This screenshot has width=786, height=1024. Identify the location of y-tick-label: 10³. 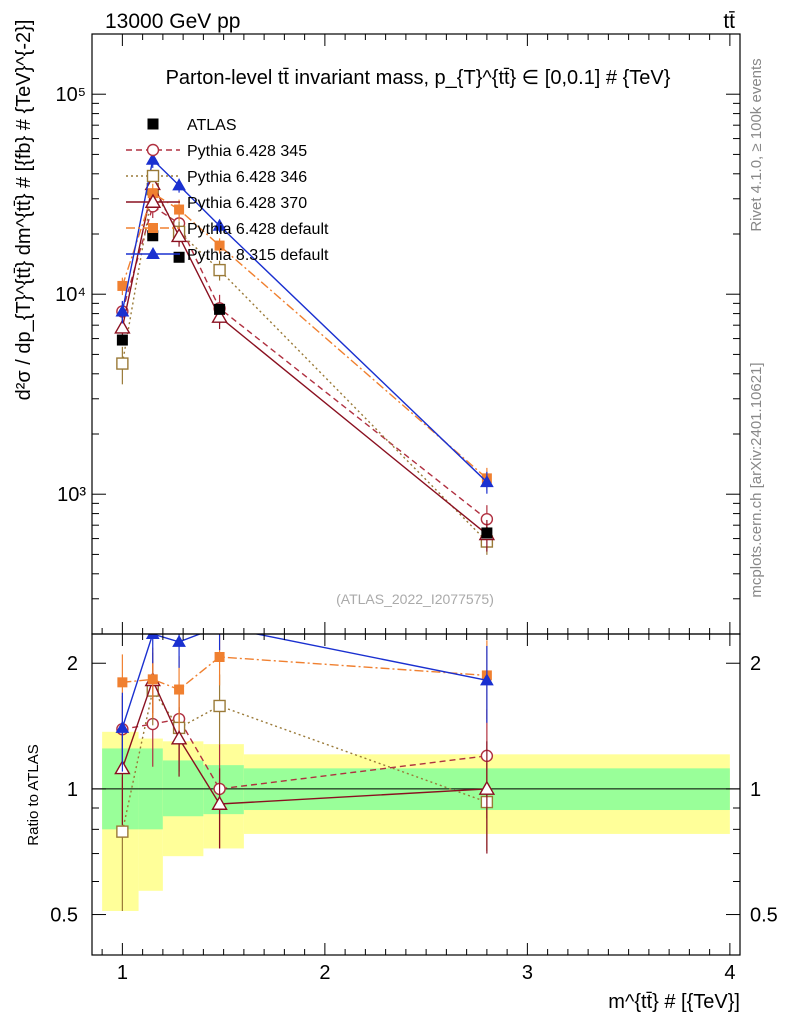
(71, 495).